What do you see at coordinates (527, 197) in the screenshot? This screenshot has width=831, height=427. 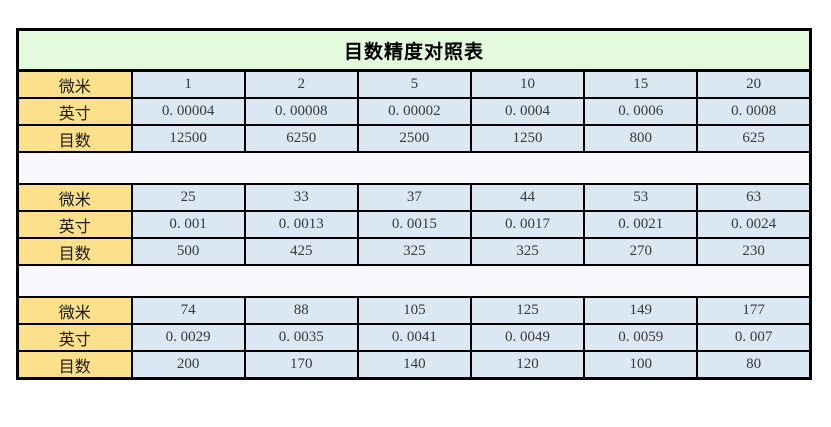 I see `cell-micron: 44` at bounding box center [527, 197].